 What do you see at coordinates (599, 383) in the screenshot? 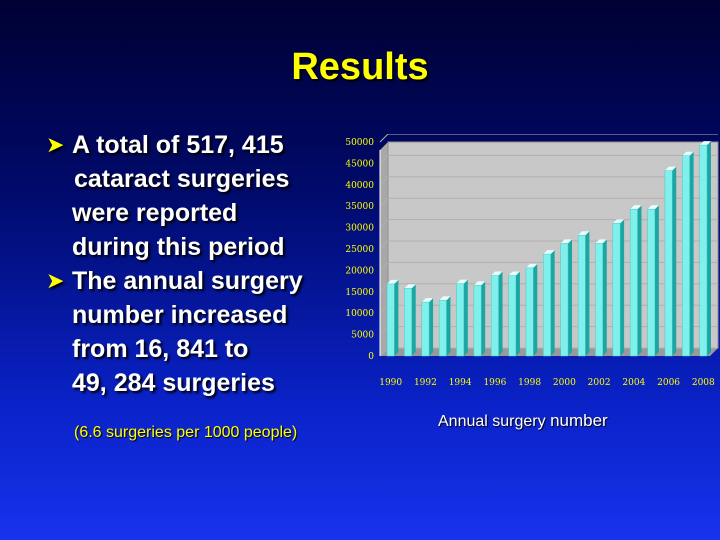
I see `x-tick-label: 2002` at bounding box center [599, 383].